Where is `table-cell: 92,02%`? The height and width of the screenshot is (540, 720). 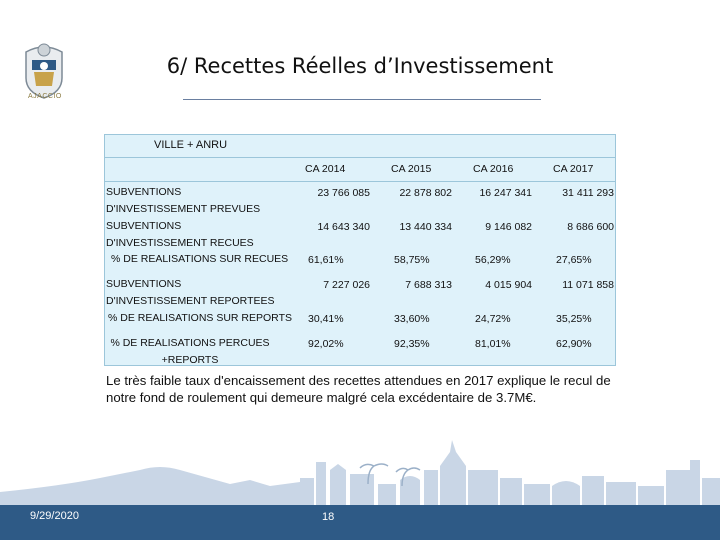
table-cell: 92,02% is located at coordinates (326, 344).